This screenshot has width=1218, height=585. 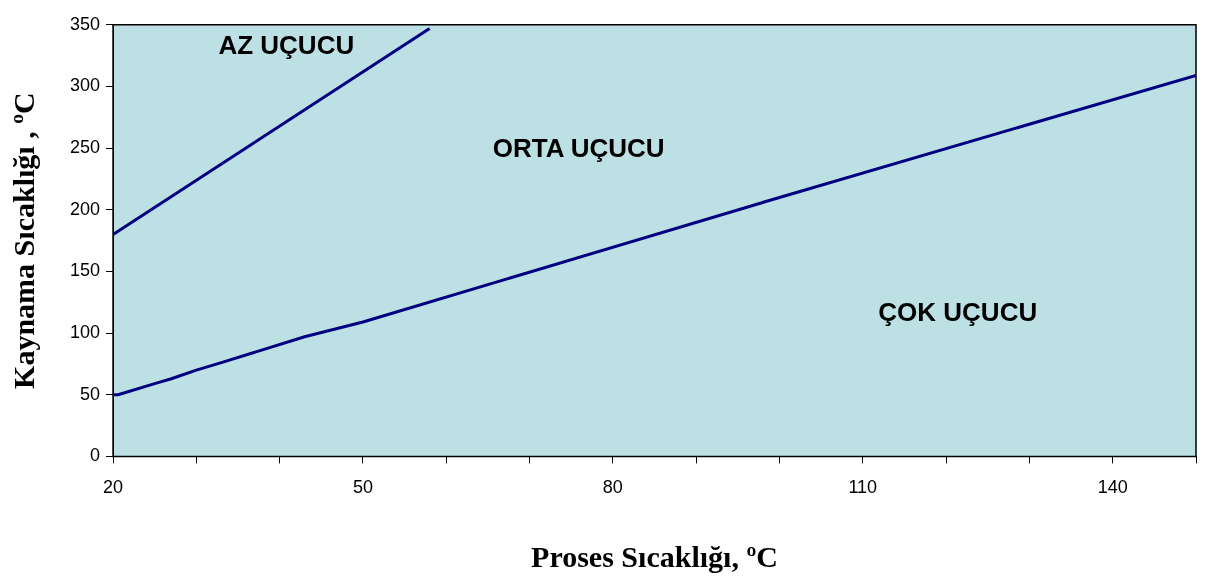 I want to click on x-axis-title: Proses Sıcaklığı, ºC, so click(x=654, y=556).